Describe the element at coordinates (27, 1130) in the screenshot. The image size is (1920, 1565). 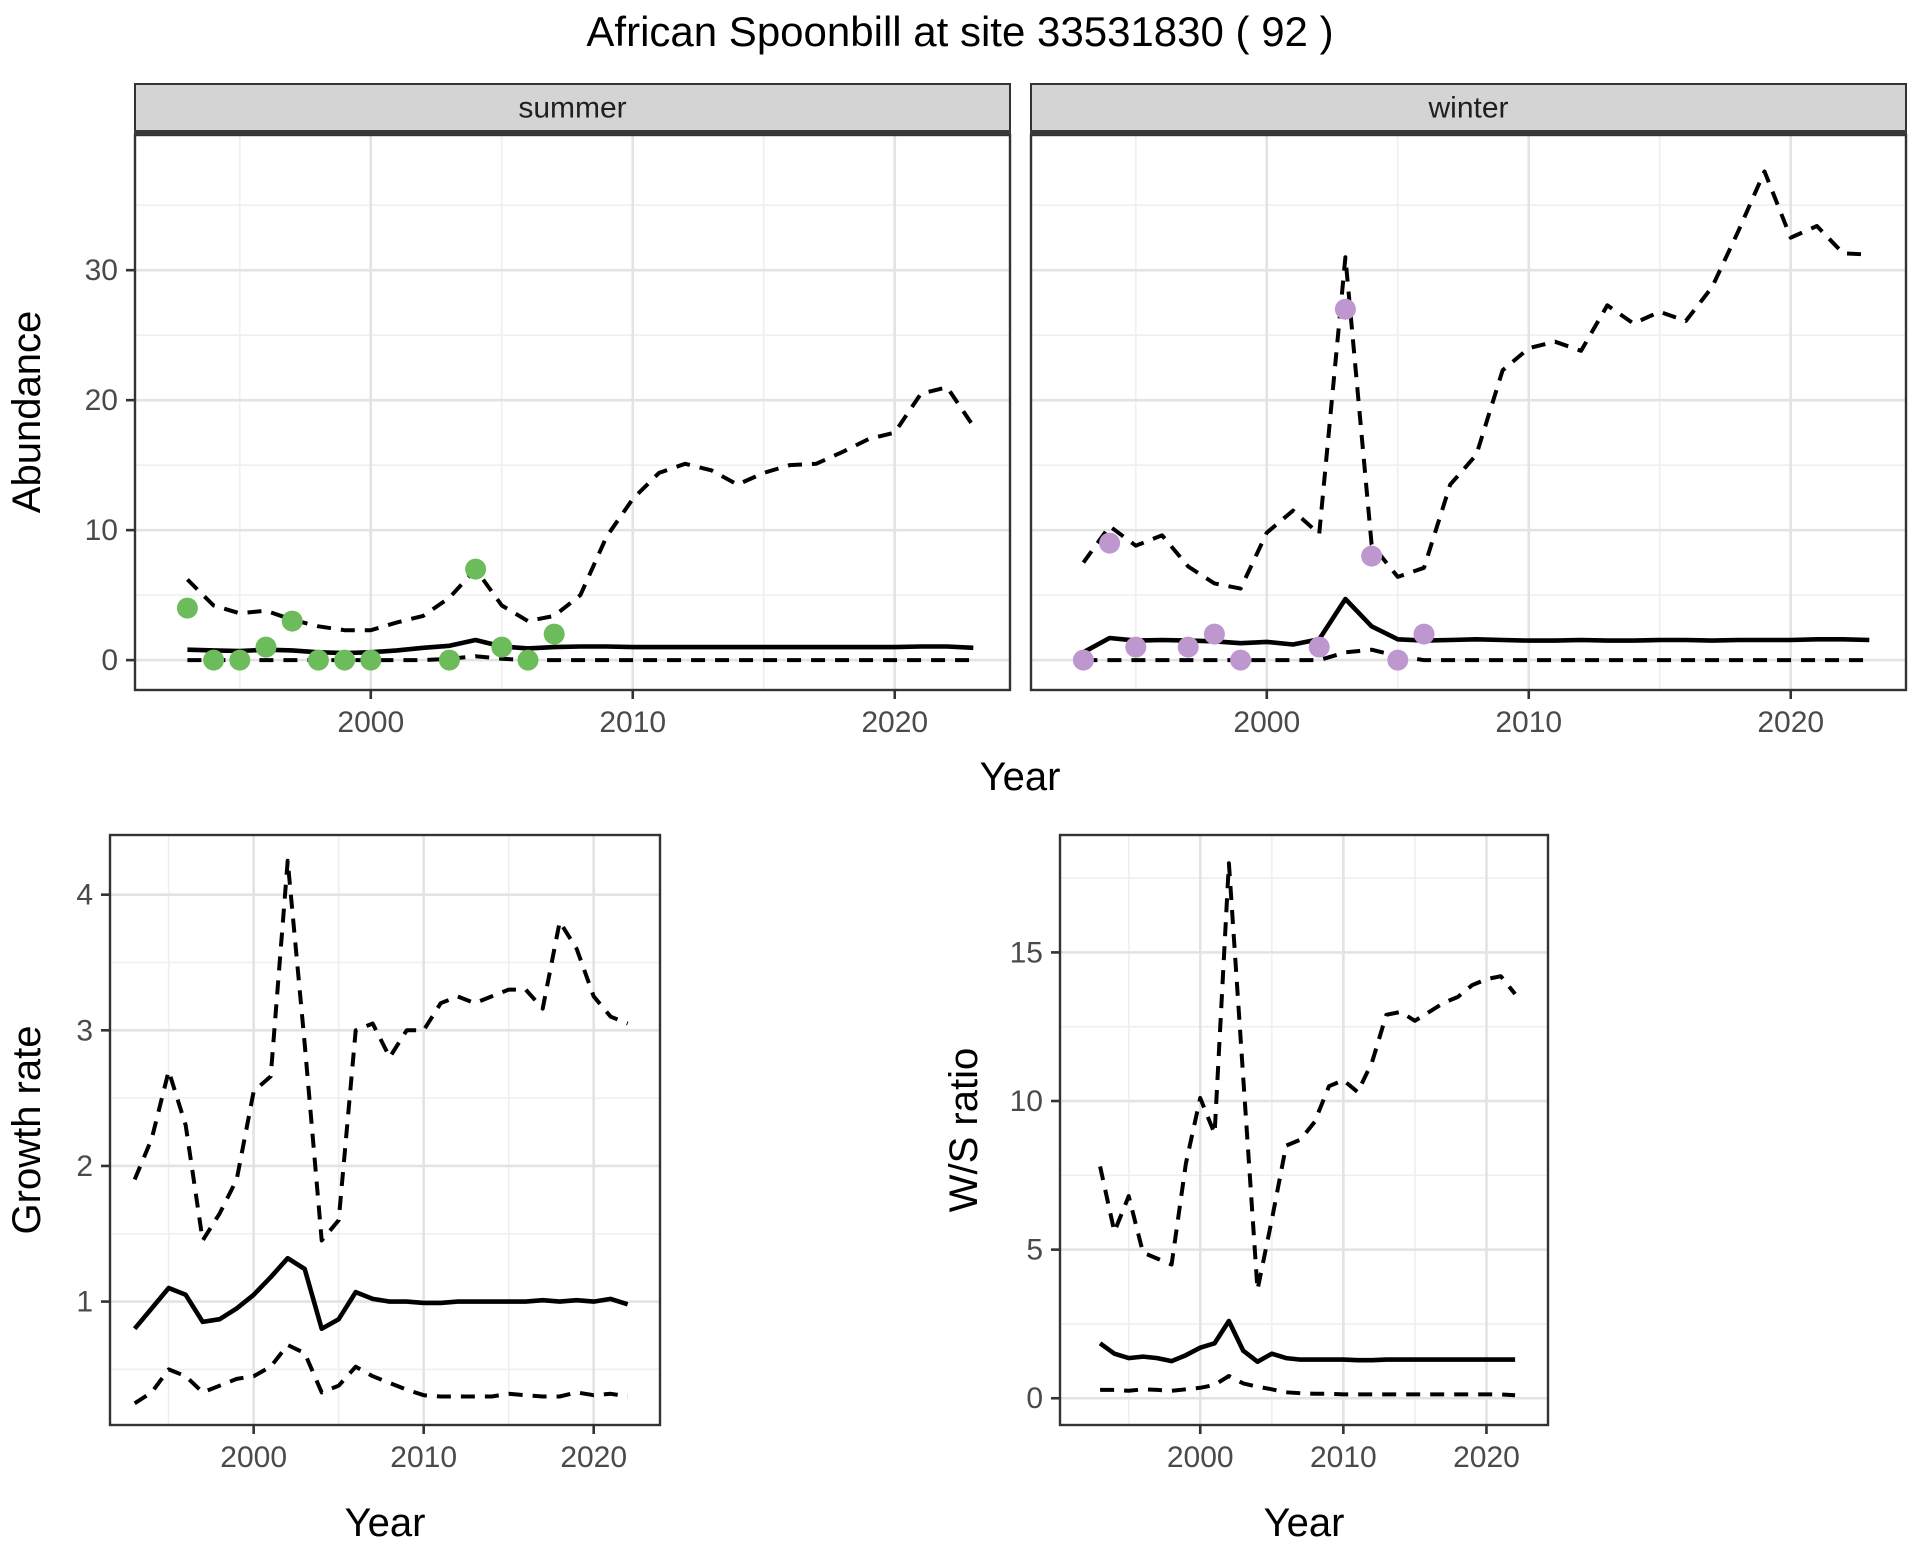
I see `y-axis-title-growth-rate: Growth rate` at that location.